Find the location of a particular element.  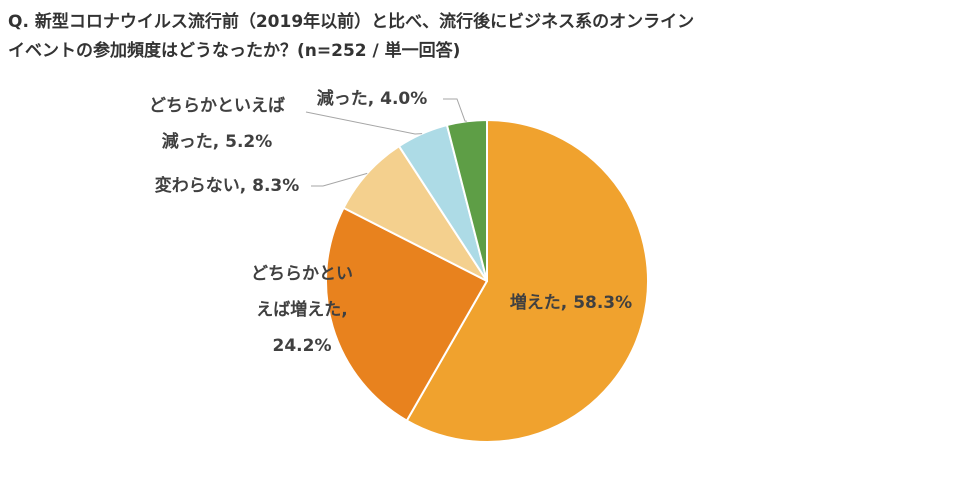

slice-label: 減った, 4.0% is located at coordinates (372, 98).